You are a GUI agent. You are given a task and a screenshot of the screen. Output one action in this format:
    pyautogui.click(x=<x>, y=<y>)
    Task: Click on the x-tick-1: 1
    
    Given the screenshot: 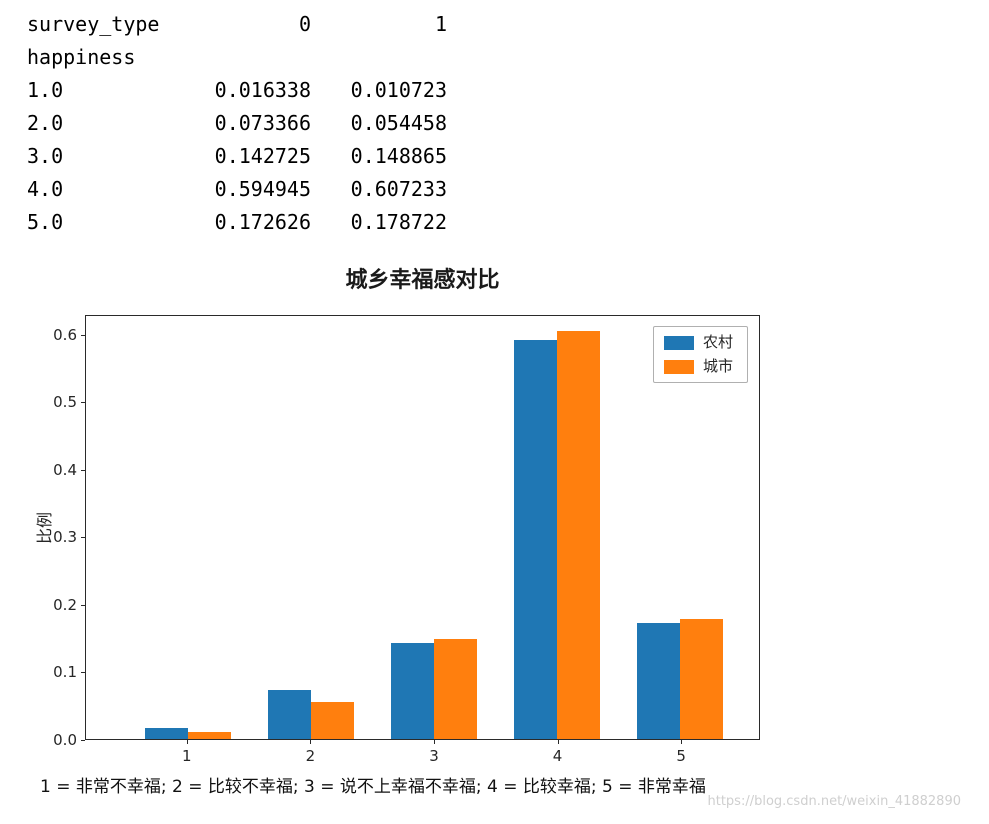 What is the action you would take?
    pyautogui.click(x=187, y=754)
    